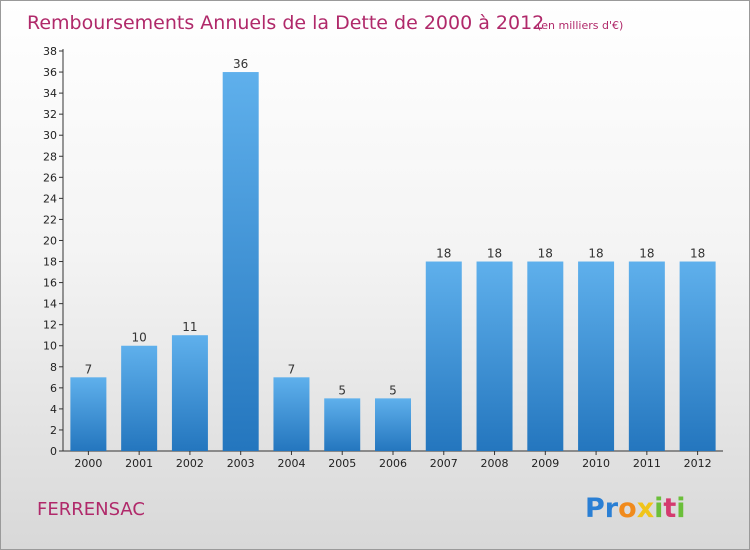  I want to click on y-tick-label: 18, so click(50, 262).